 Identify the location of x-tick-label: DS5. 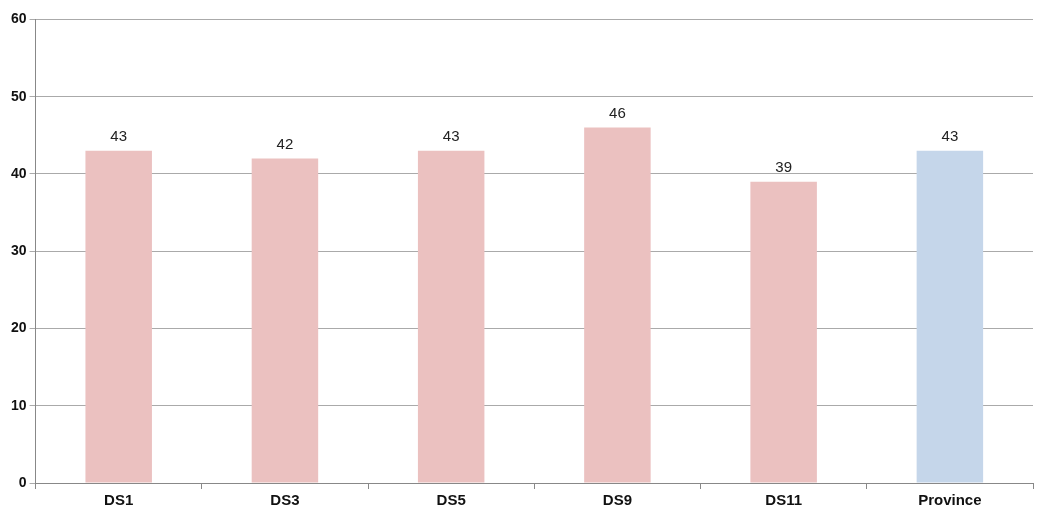
(451, 500).